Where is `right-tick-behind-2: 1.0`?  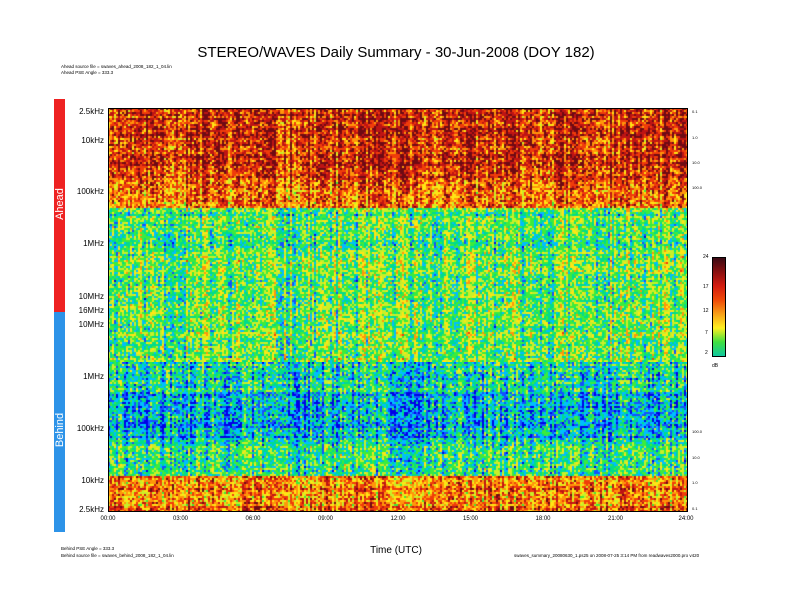
right-tick-behind-2: 1.0 is located at coordinates (695, 482).